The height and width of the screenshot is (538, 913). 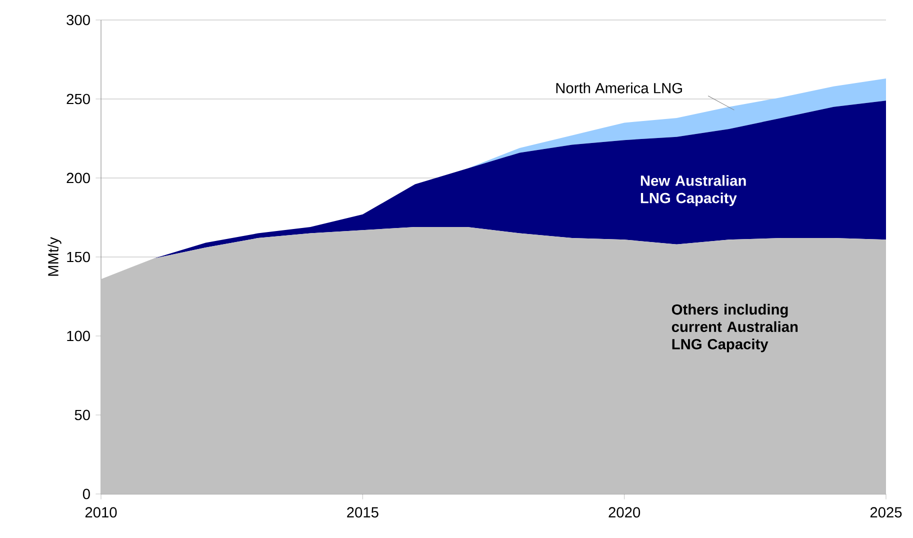 What do you see at coordinates (78, 178) in the screenshot?
I see `y-tick-label: 200` at bounding box center [78, 178].